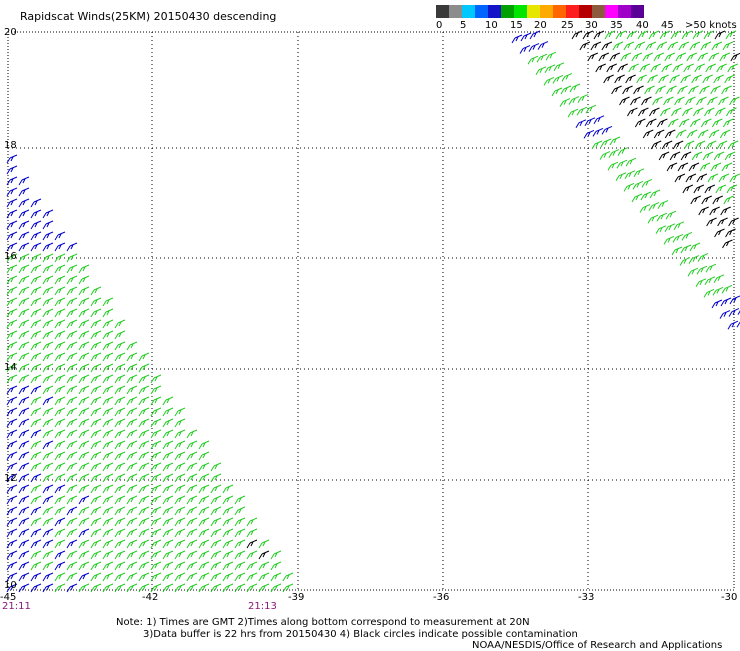 The width and height of the screenshot is (740, 651). Describe the element at coordinates (296, 597) in the screenshot. I see `lon-label-39: -39` at that location.